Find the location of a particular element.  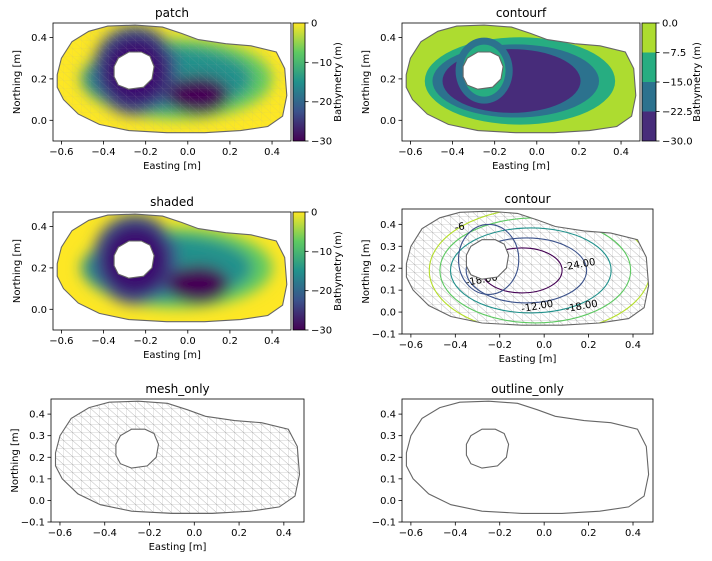

patch-facets is located at coordinates (172, 79).